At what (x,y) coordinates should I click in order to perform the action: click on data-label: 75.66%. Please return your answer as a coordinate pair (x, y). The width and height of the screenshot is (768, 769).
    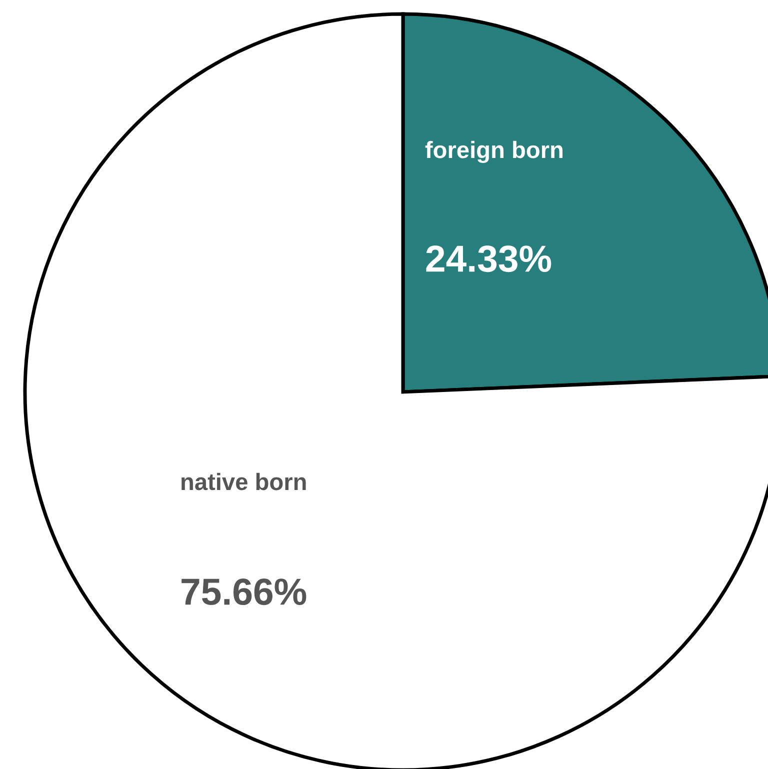
    Looking at the image, I should click on (244, 592).